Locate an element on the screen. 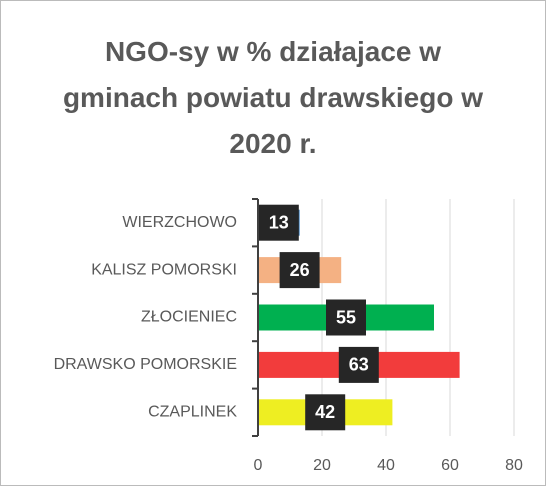  x-tick-label: 20 is located at coordinates (322, 465).